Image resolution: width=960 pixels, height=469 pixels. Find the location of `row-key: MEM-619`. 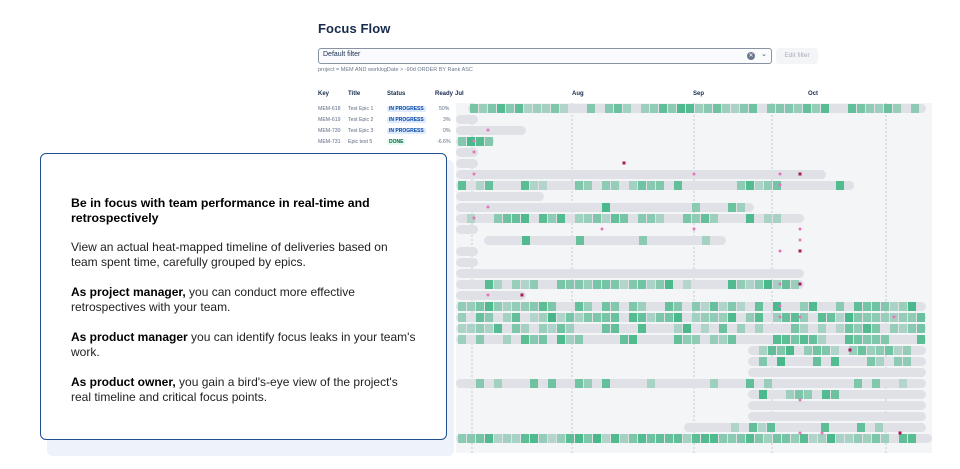

row-key: MEM-619 is located at coordinates (329, 120).